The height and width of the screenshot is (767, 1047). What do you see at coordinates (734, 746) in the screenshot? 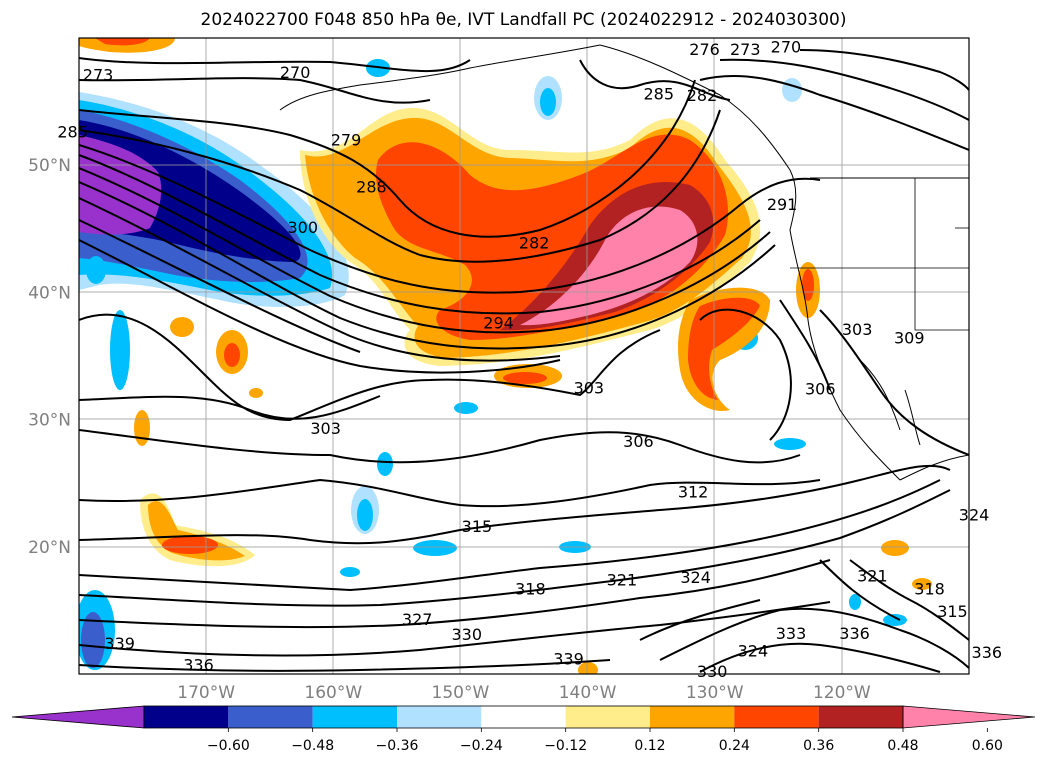
I see `colorbar-tick-label: 0.24` at bounding box center [734, 746].